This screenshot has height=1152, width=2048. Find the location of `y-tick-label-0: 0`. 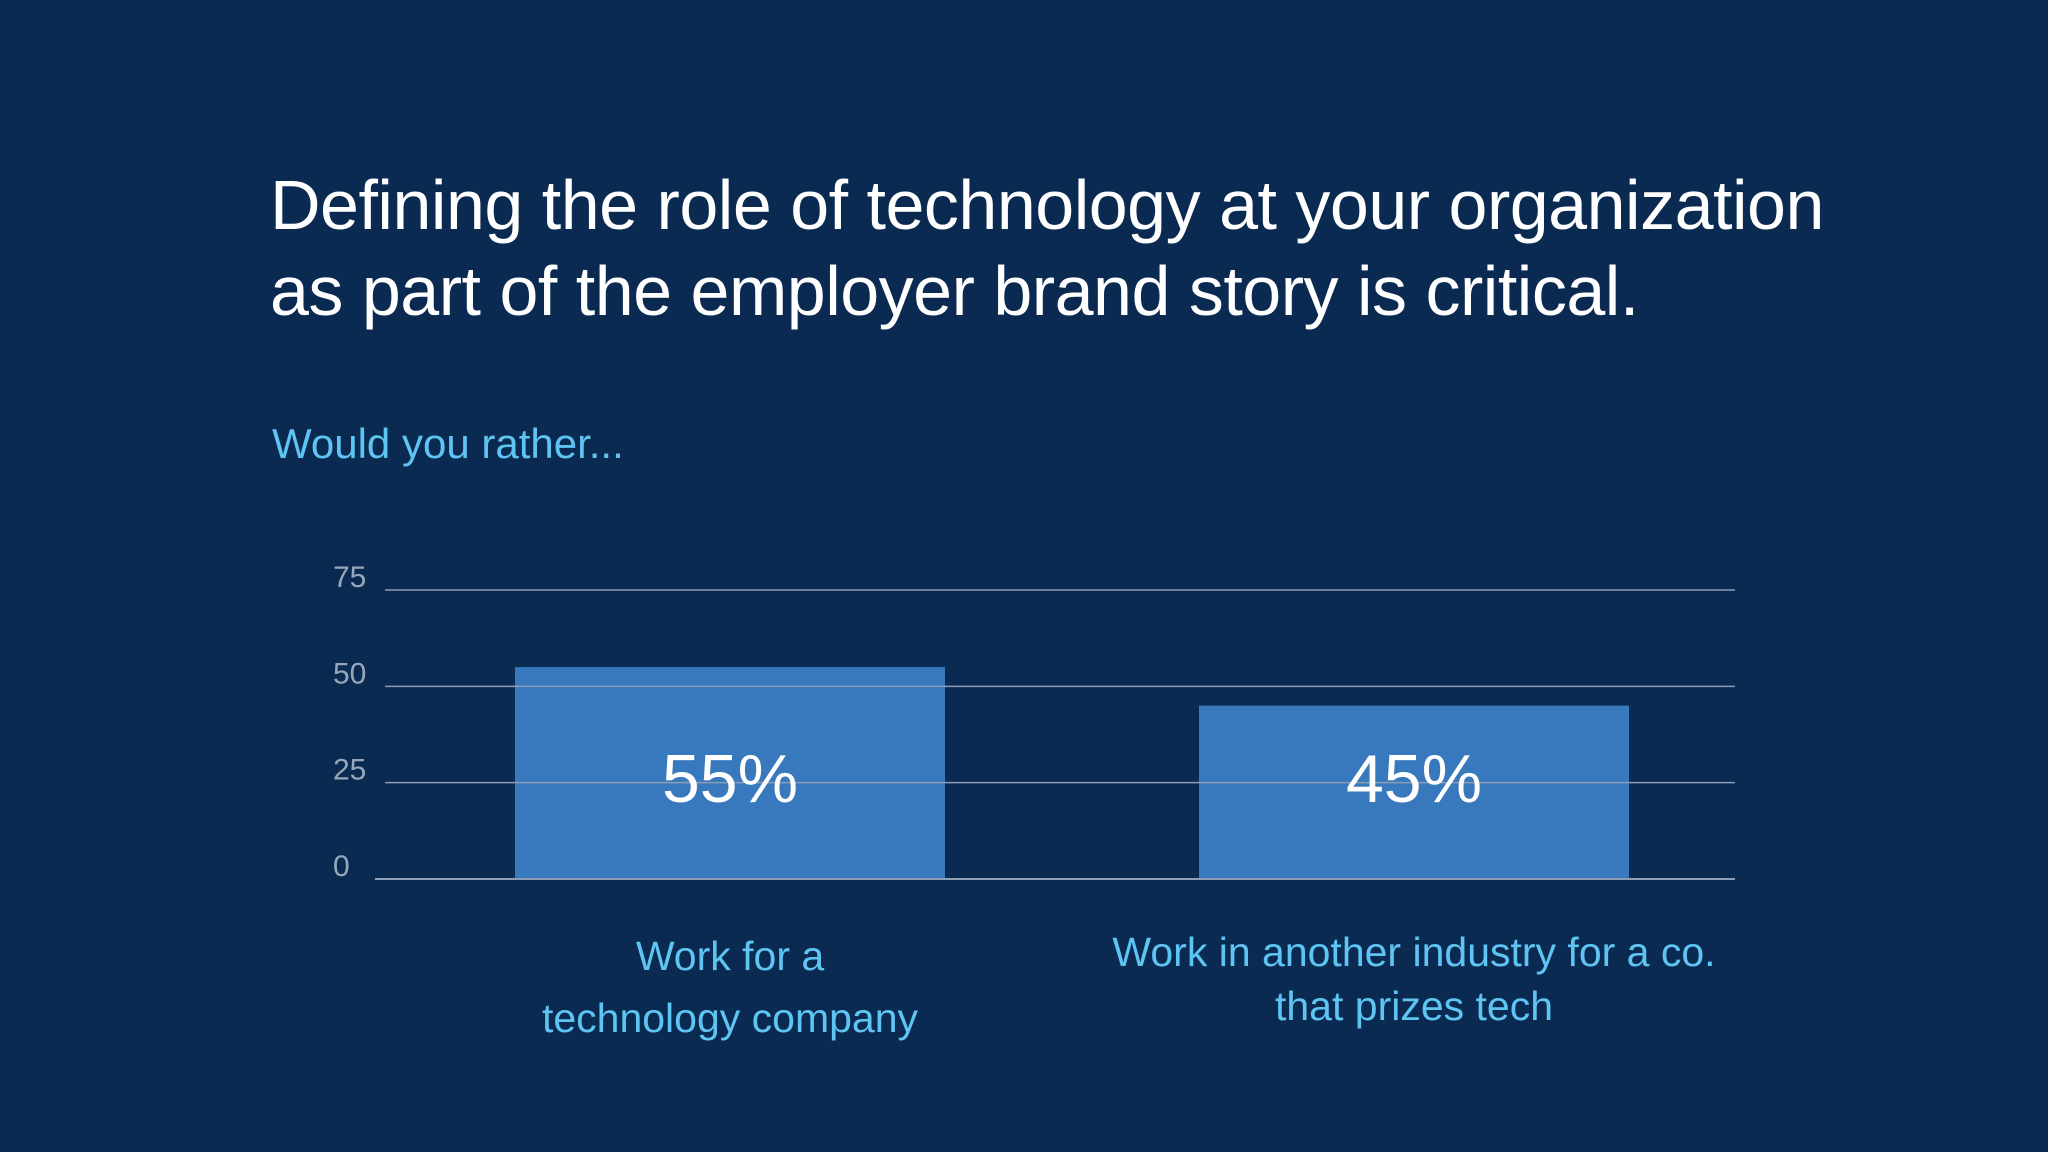

y-tick-label-0: 0 is located at coordinates (341, 866).